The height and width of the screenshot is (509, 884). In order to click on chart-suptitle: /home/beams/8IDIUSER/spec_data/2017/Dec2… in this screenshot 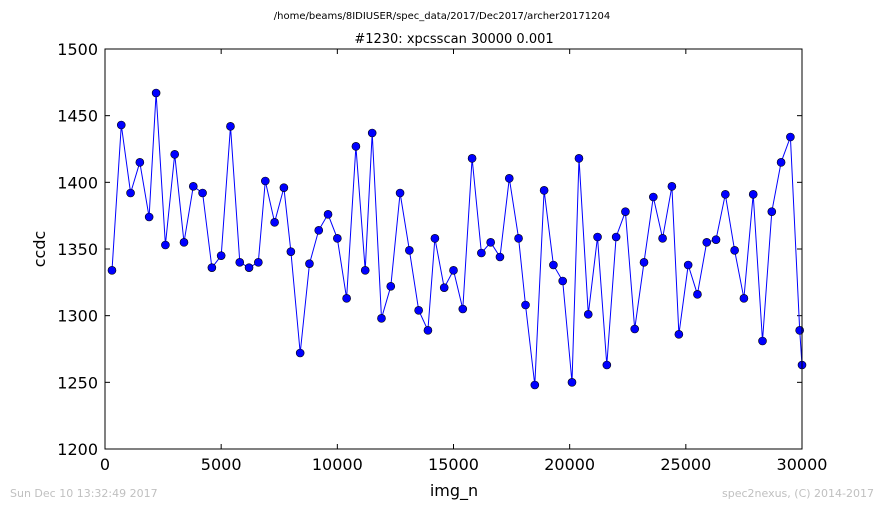, I will do `click(442, 16)`.